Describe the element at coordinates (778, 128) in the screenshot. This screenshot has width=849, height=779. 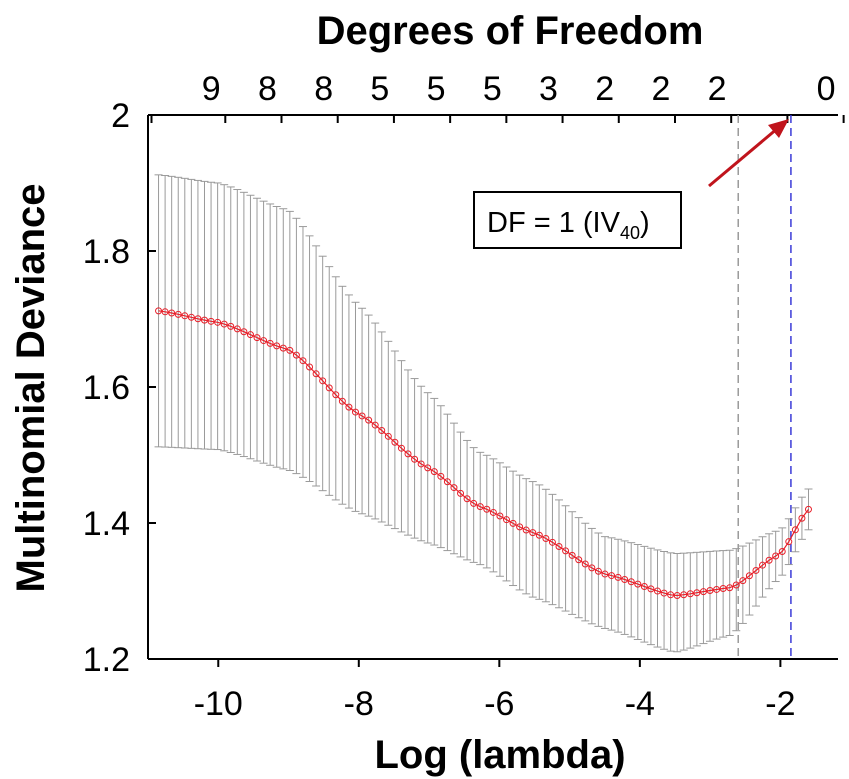
I see `annotation-arrow-head` at that location.